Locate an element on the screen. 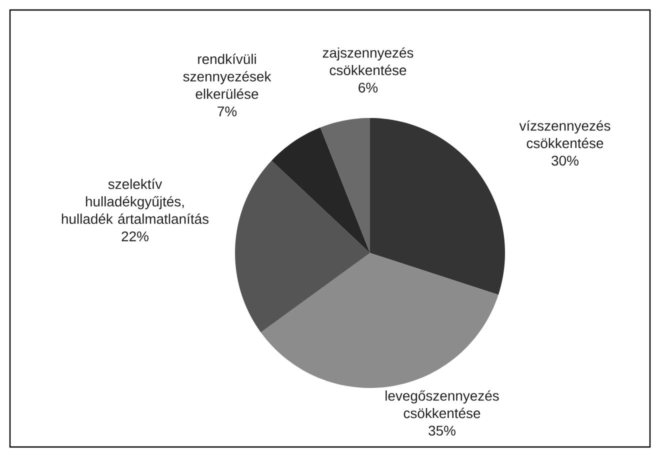 The image size is (660, 459). slice-label: rendkívüli szennyezések elkerülése is located at coordinates (227, 76).